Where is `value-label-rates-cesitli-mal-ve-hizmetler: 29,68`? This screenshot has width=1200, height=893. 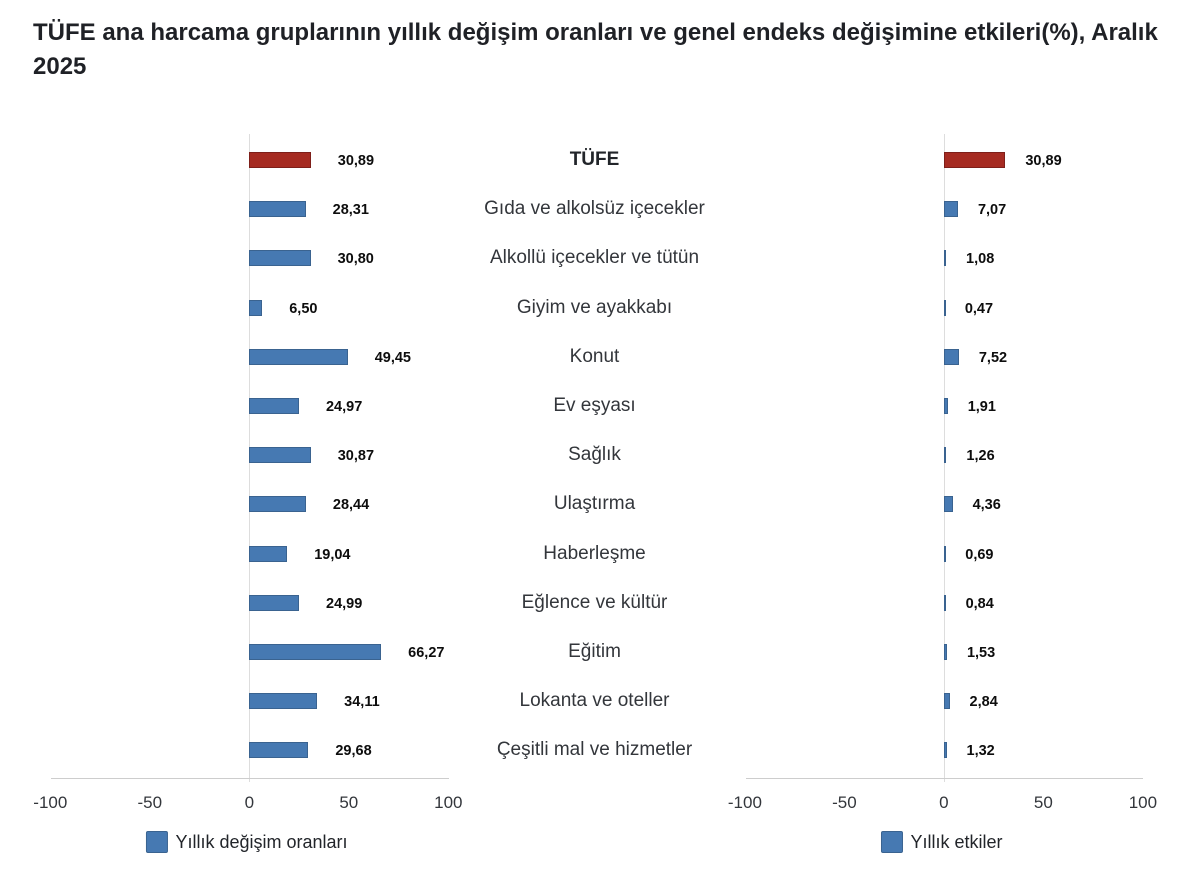 value-label-rates-cesitli-mal-ve-hizmetler: 29,68 is located at coordinates (353, 751).